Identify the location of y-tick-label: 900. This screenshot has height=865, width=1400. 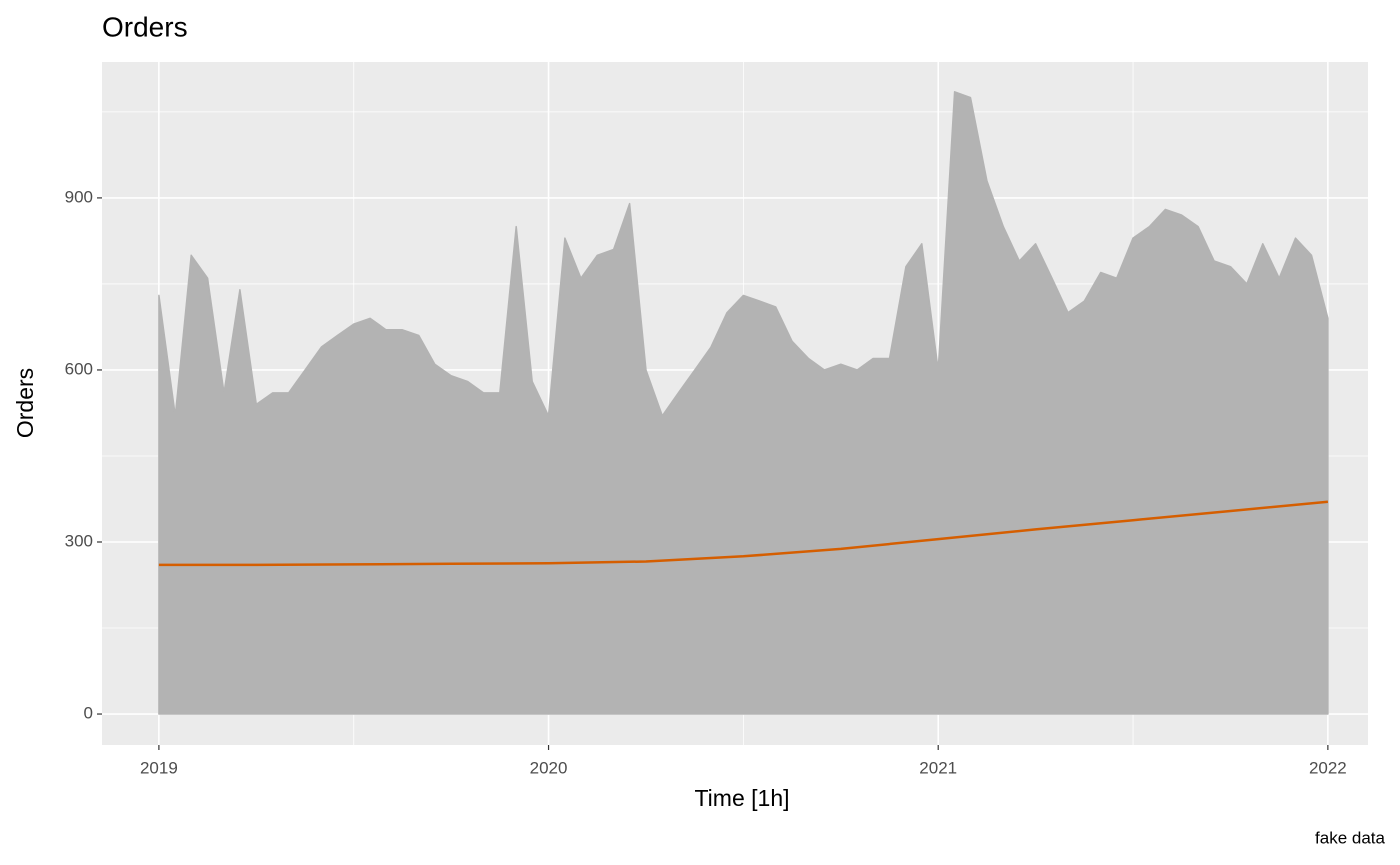
(79, 196).